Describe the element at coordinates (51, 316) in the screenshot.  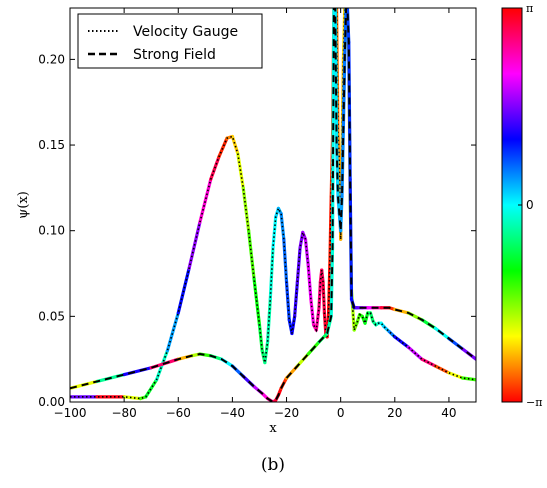
I see `y-tick-label: 0.05` at that location.